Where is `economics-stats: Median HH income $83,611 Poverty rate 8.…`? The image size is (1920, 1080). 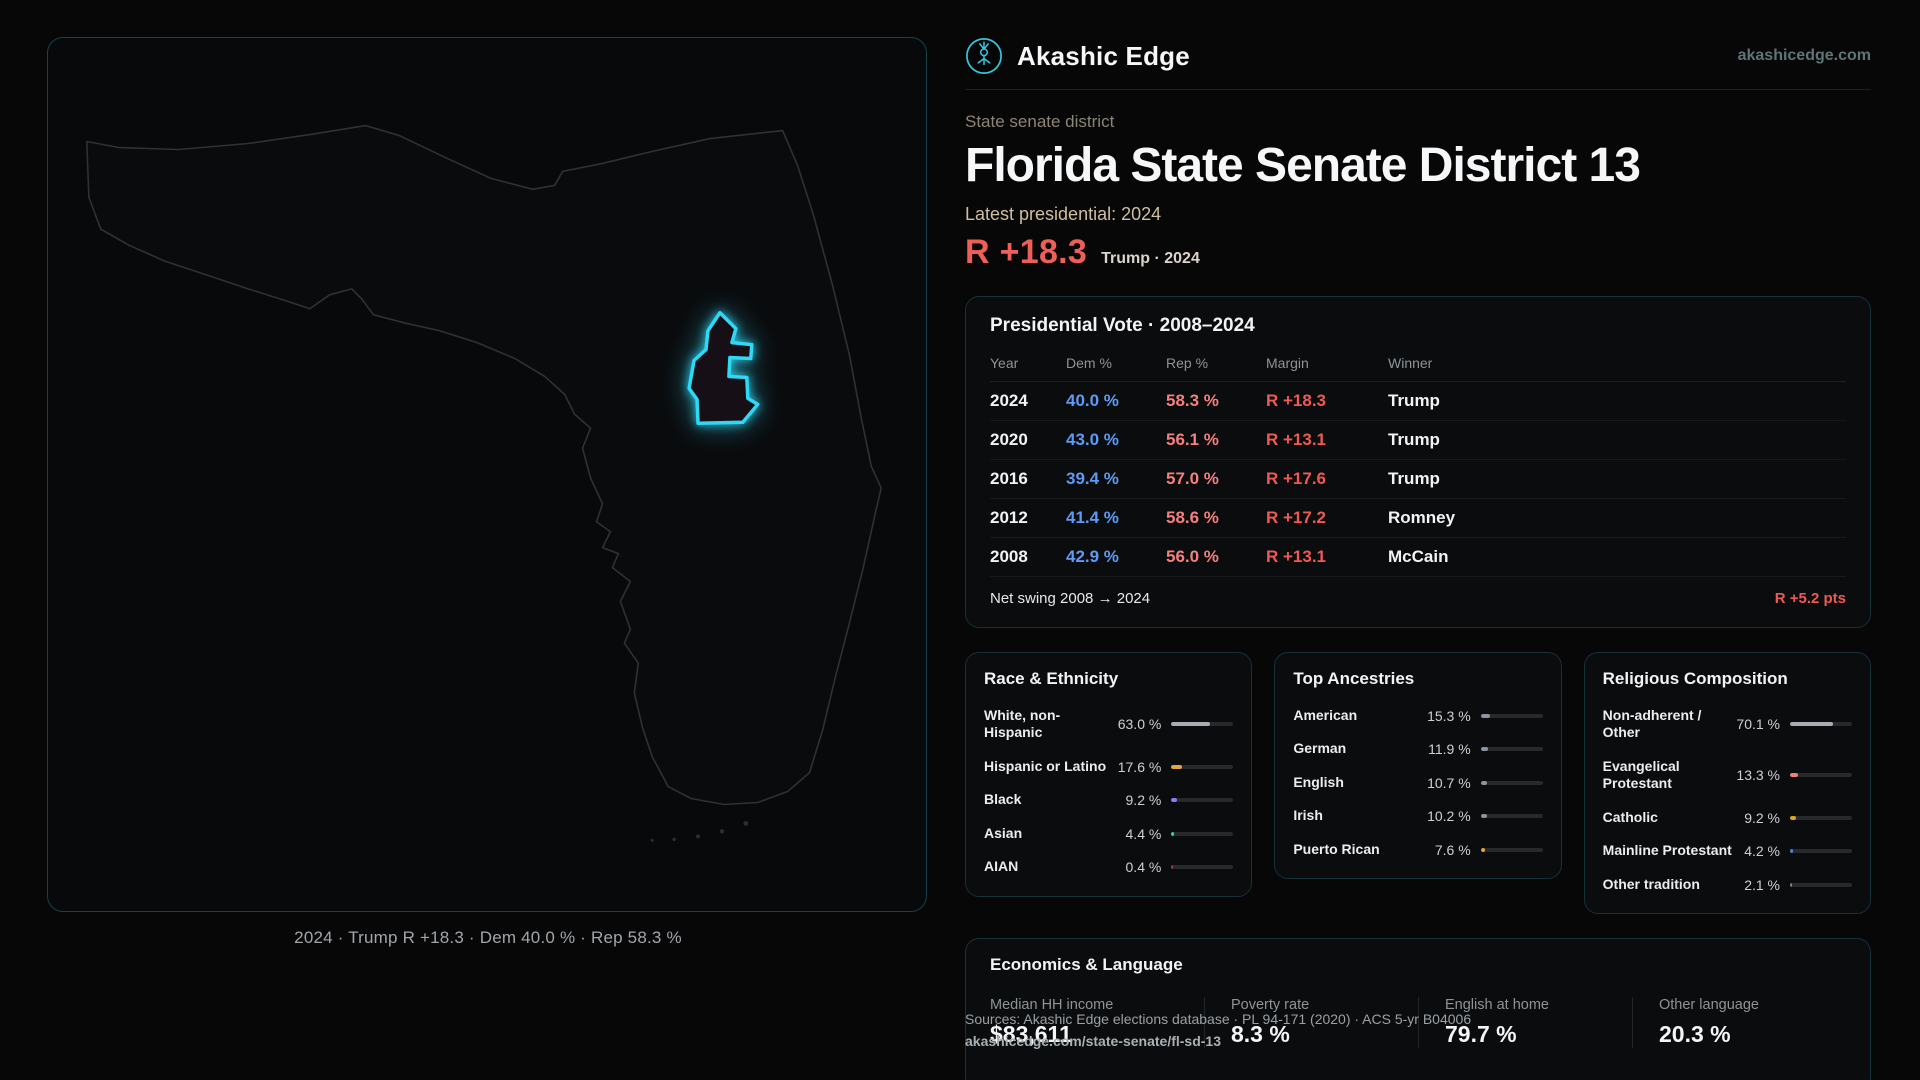 economics-stats: Median HH income $83,611 Poverty rate 8.… is located at coordinates (1418, 1023).